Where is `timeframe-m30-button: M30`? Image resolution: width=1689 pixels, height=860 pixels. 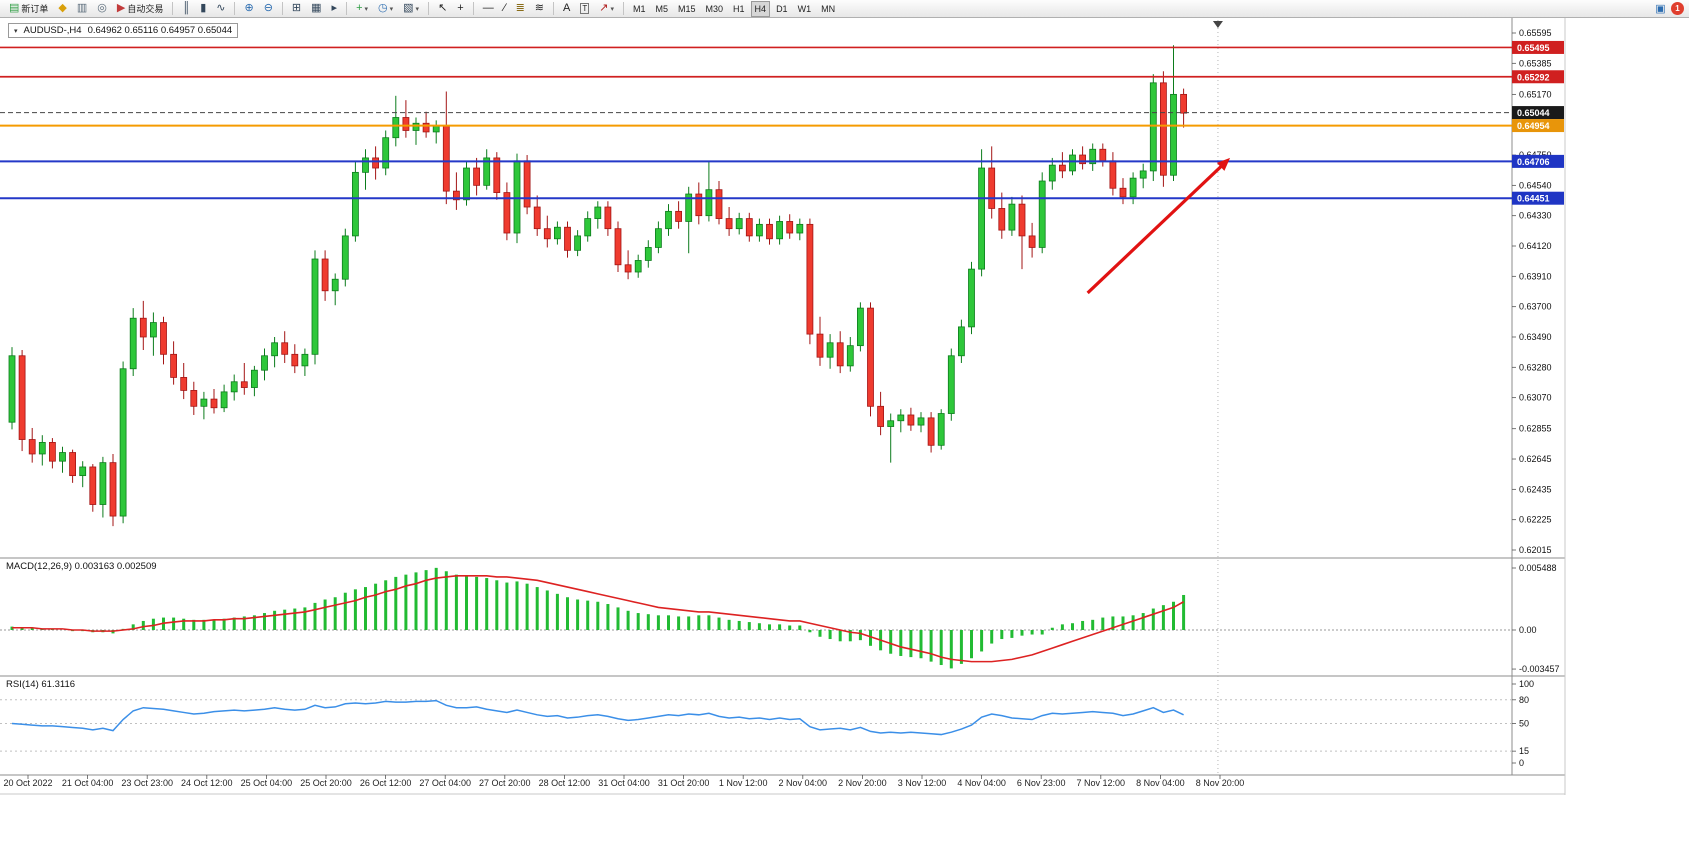
timeframe-m30-button: M30 is located at coordinates (715, 9).